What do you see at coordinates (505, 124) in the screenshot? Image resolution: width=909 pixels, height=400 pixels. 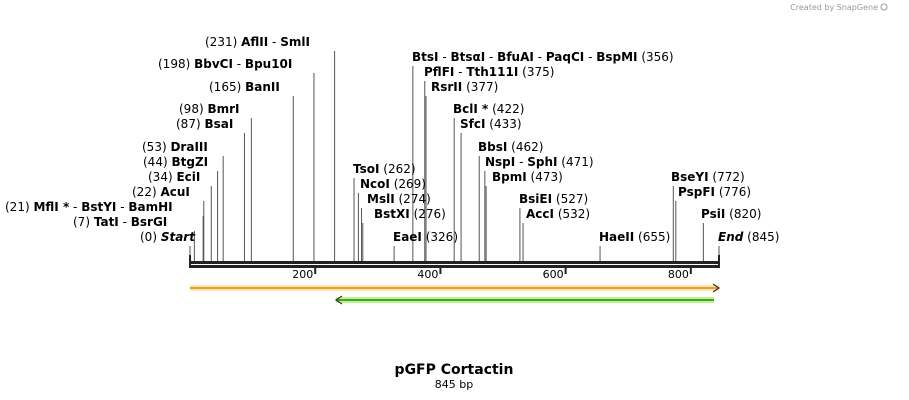 I see `cut-site-position: (433)` at bounding box center [505, 124].